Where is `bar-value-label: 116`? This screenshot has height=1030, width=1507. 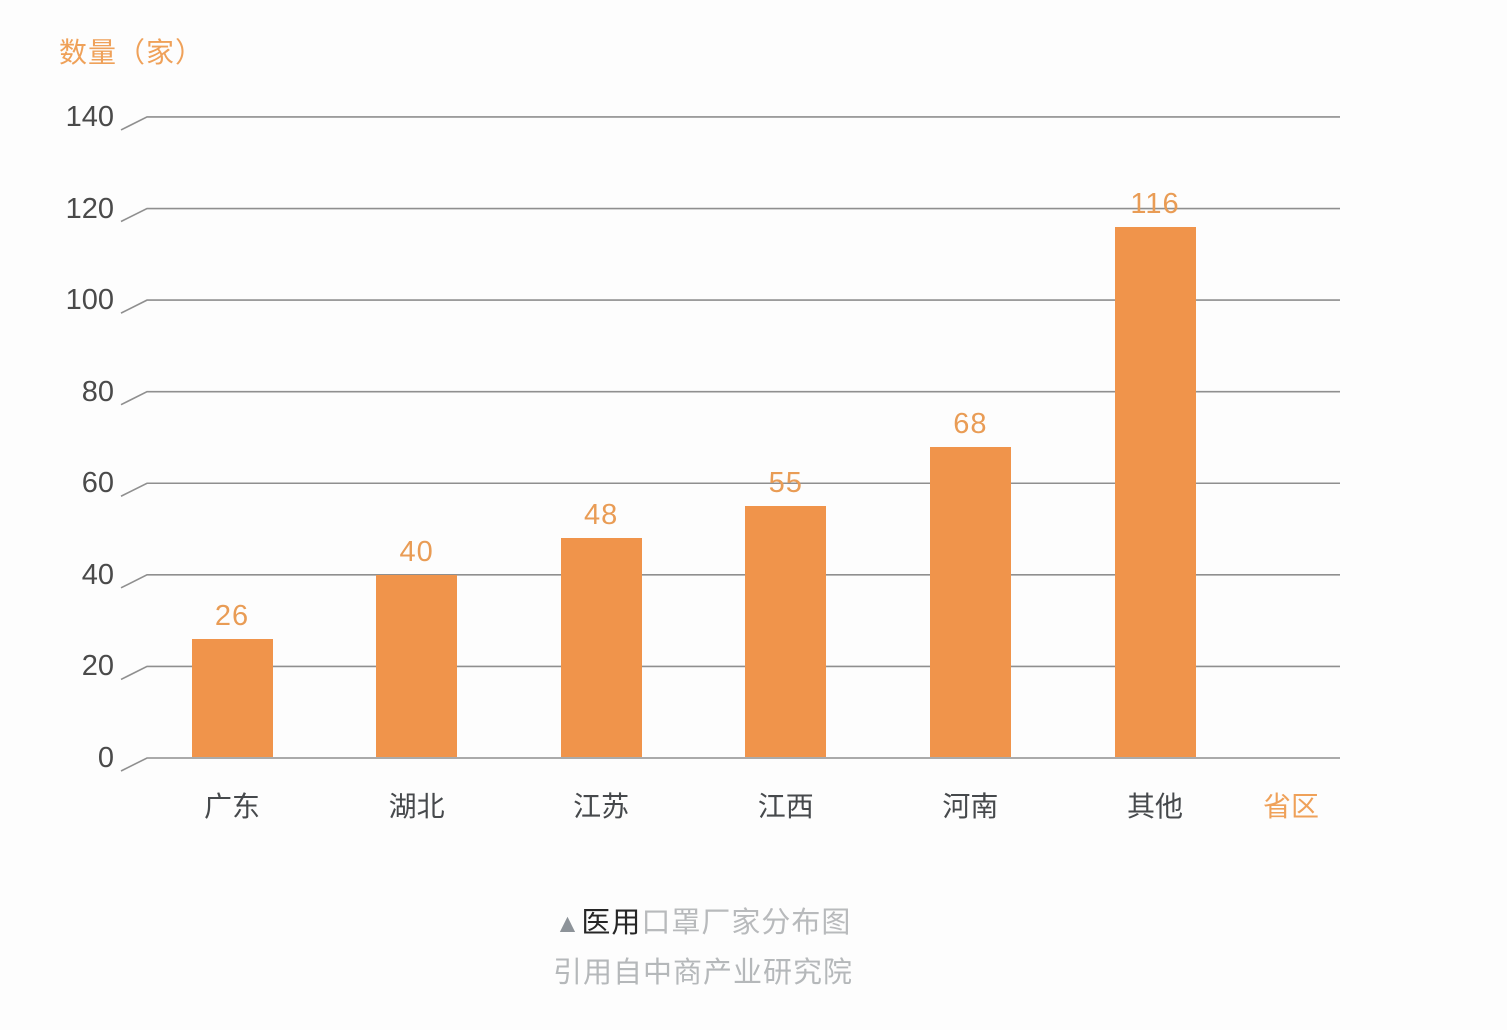 bar-value-label: 116 is located at coordinates (1155, 203).